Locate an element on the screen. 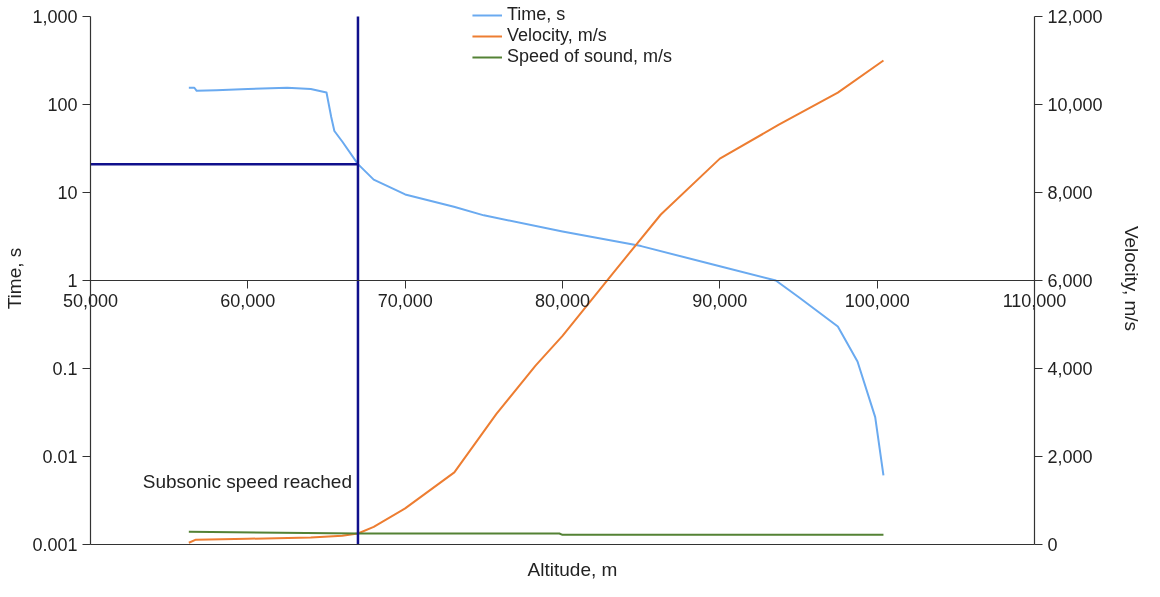  y-tick-label: 10 is located at coordinates (67, 193).